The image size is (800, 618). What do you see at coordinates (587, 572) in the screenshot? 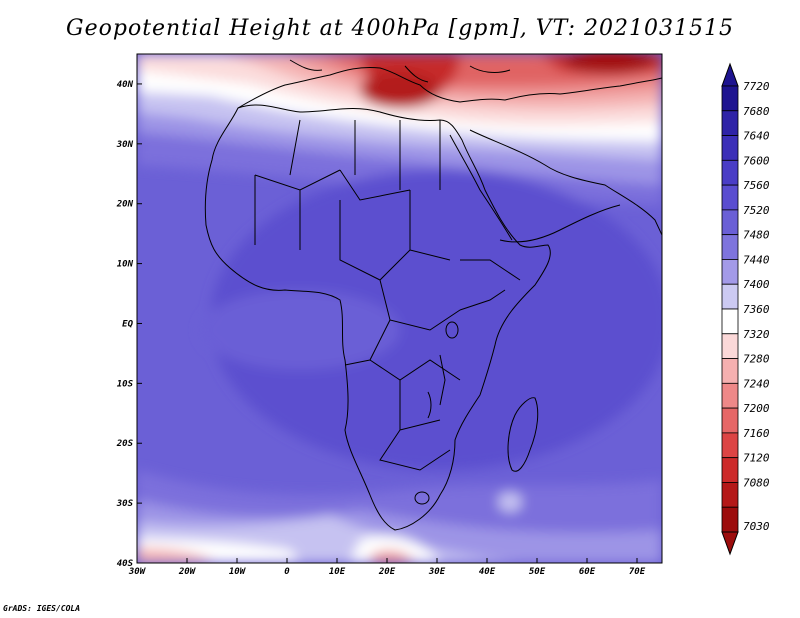
I see `lon-tick-label: 60E` at bounding box center [587, 572].